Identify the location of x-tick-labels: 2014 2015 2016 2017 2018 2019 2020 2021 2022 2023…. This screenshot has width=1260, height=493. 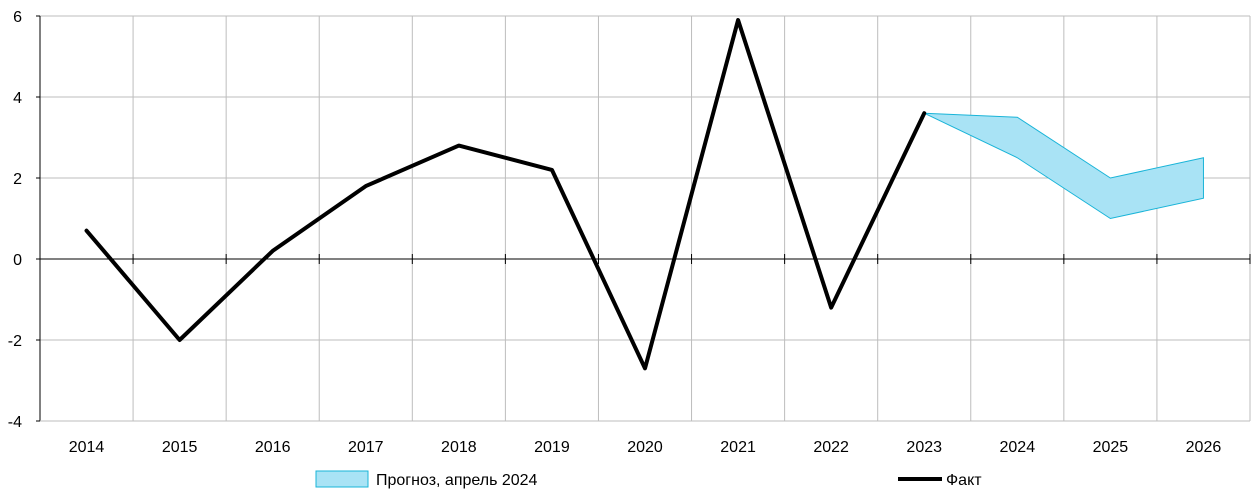
(645, 447).